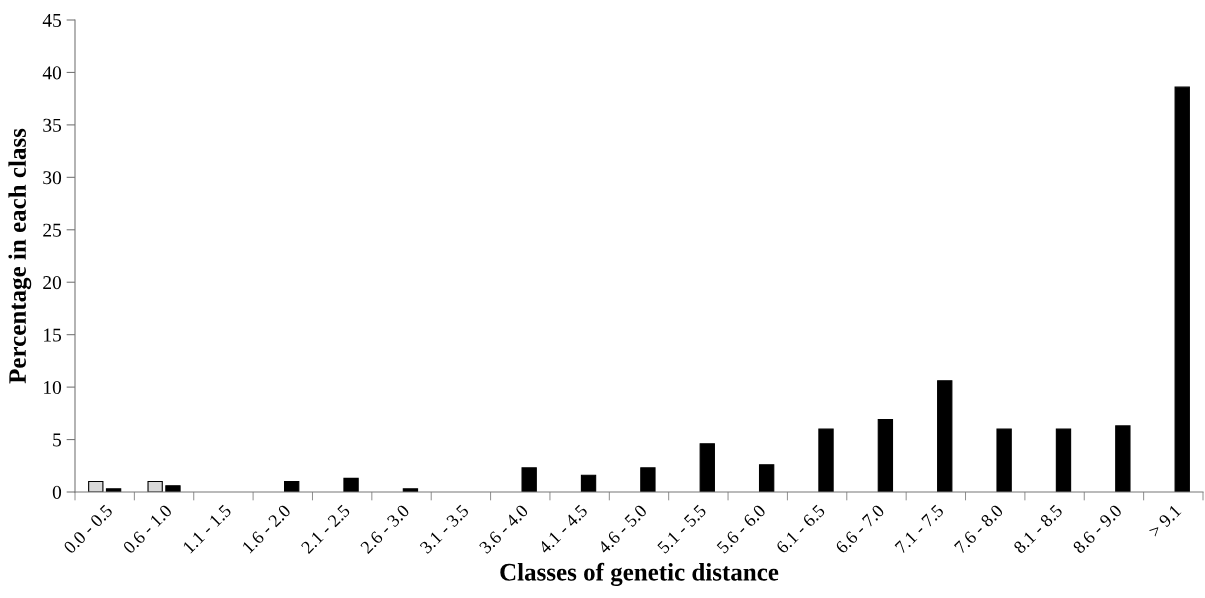  Describe the element at coordinates (52, 73) in the screenshot. I see `y-tick-label: 40` at that location.